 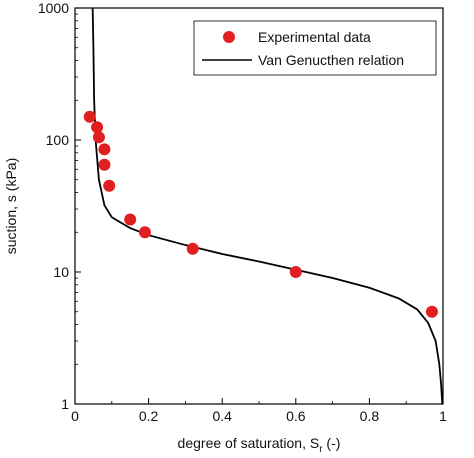 I want to click on legend: Experimental data Van Genucthen relation, so click(x=315, y=48).